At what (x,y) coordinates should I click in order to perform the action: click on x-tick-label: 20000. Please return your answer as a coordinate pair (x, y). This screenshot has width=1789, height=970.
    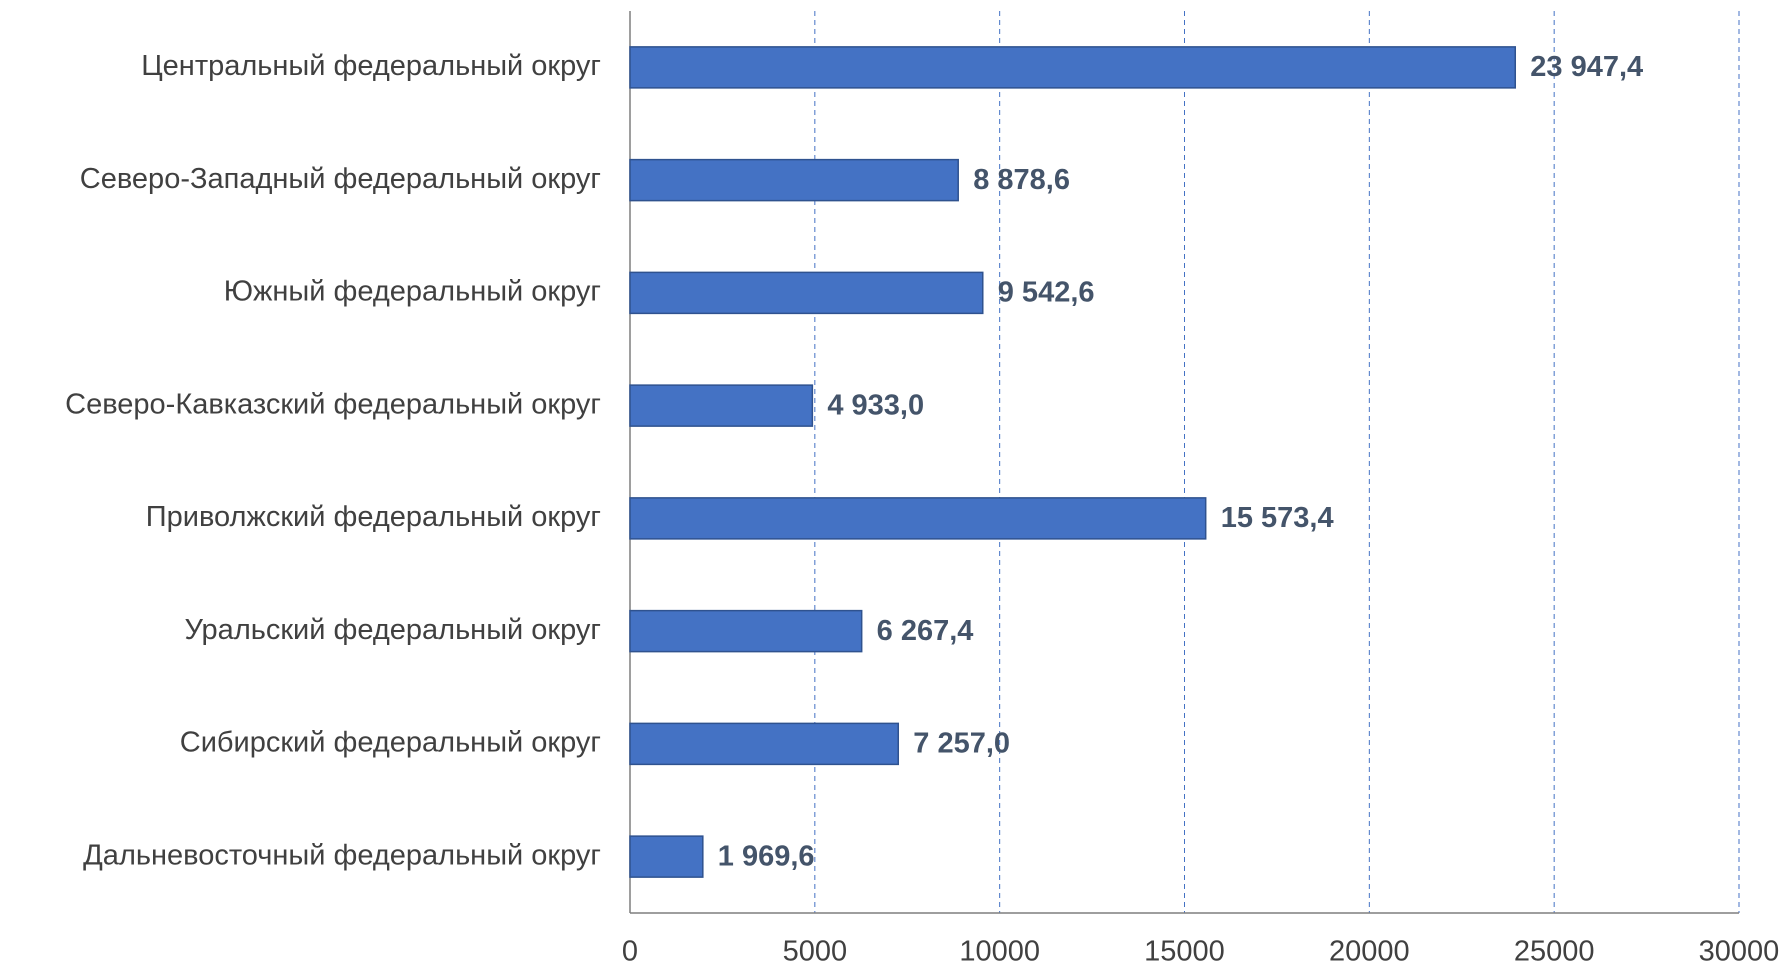
    Looking at the image, I should click on (1369, 952).